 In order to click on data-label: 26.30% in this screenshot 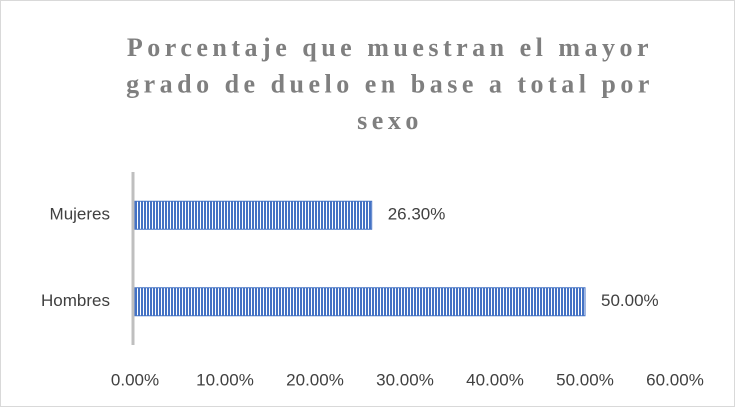, I will do `click(417, 214)`.